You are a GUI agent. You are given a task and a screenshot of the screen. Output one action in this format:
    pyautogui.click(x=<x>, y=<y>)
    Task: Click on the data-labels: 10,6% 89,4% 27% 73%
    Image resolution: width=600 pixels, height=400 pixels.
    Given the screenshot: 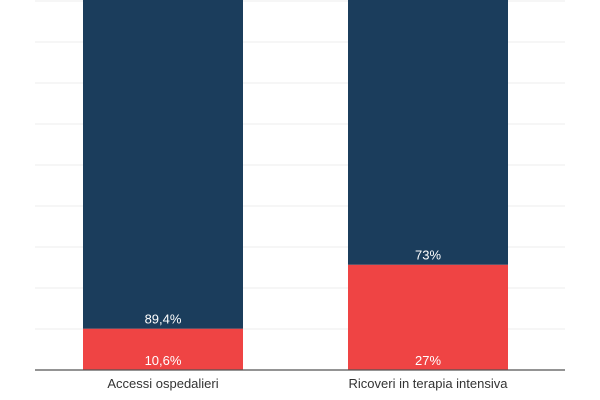 What is the action you would take?
    pyautogui.click(x=293, y=308)
    